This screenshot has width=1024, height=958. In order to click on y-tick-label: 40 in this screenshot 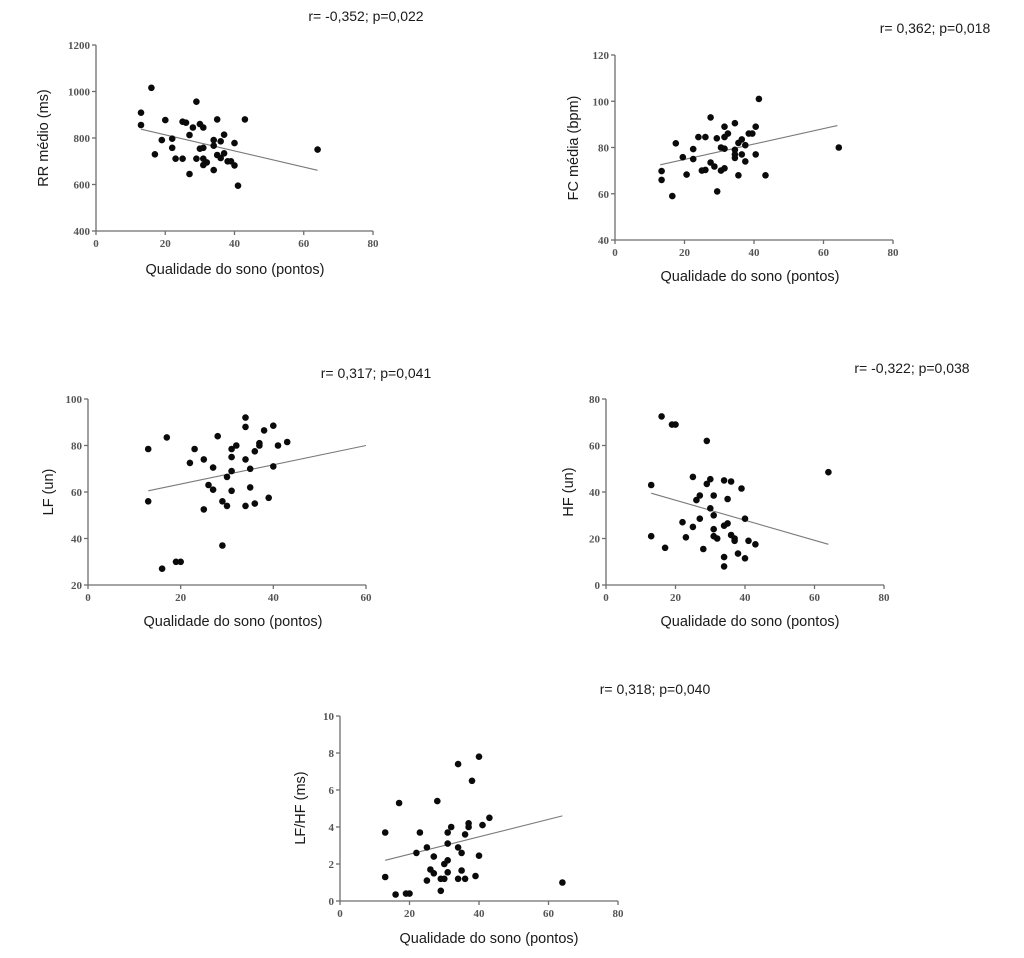, I will do `click(77, 540)`.